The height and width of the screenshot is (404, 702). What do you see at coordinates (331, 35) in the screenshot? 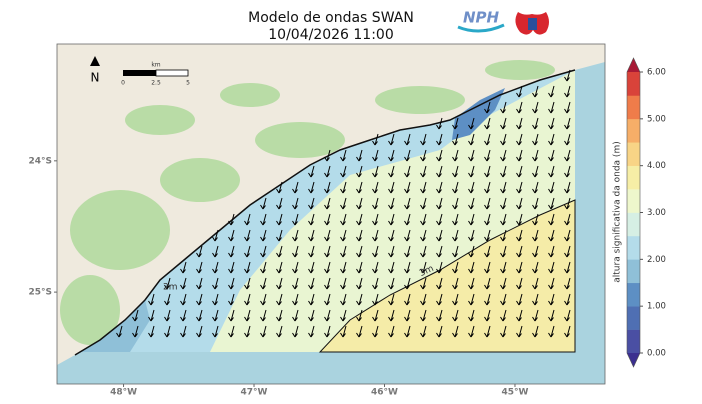
I see `subtitle: 10/04/2026 11:00` at bounding box center [331, 35].